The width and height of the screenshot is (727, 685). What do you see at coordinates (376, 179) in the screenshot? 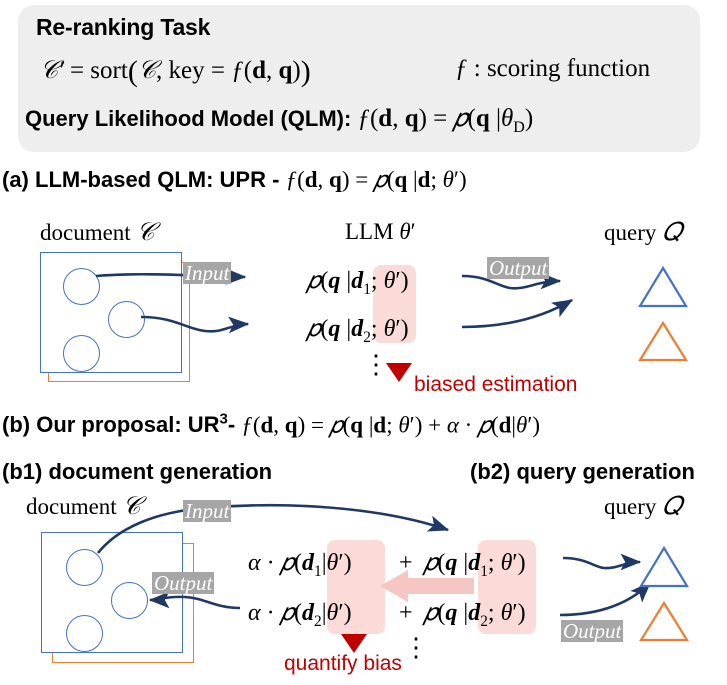
I see `section-a-formula: ƒ(d, q) = 𝑝(q |d; θ′)` at bounding box center [376, 179].